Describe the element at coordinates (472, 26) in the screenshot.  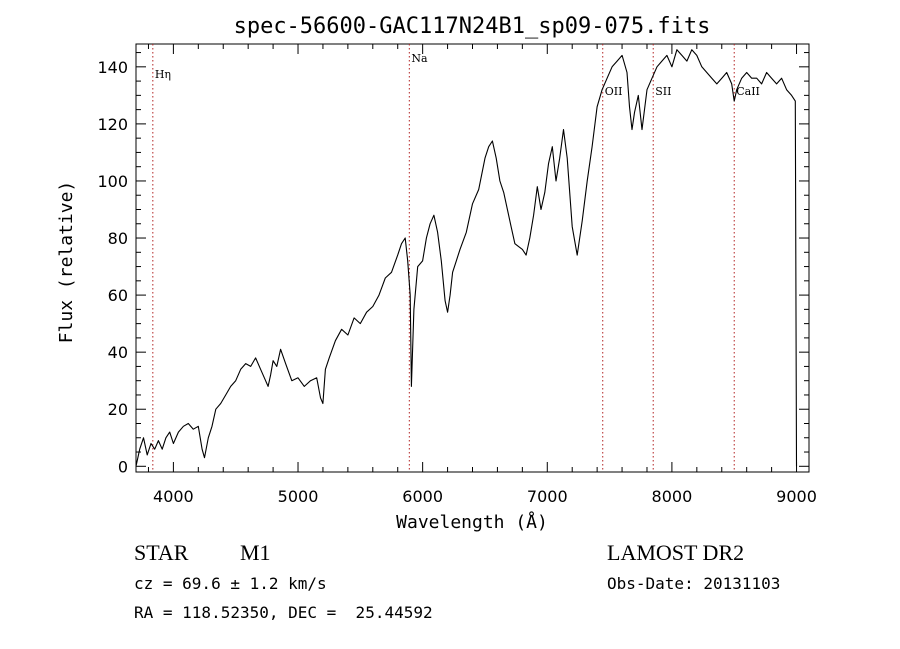
I see `chart-title: spec-56600-GAC117N24B1_sp09-075.fits` at that location.